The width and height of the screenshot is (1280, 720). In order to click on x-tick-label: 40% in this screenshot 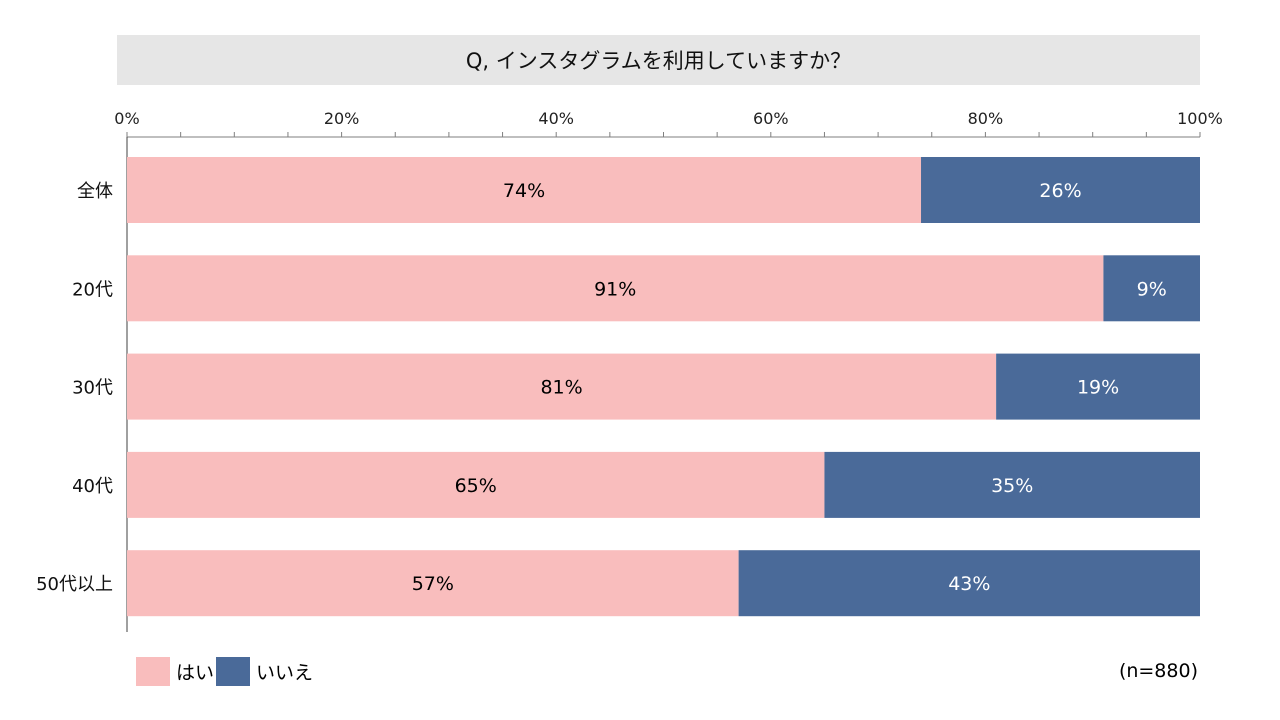, I will do `click(556, 118)`.